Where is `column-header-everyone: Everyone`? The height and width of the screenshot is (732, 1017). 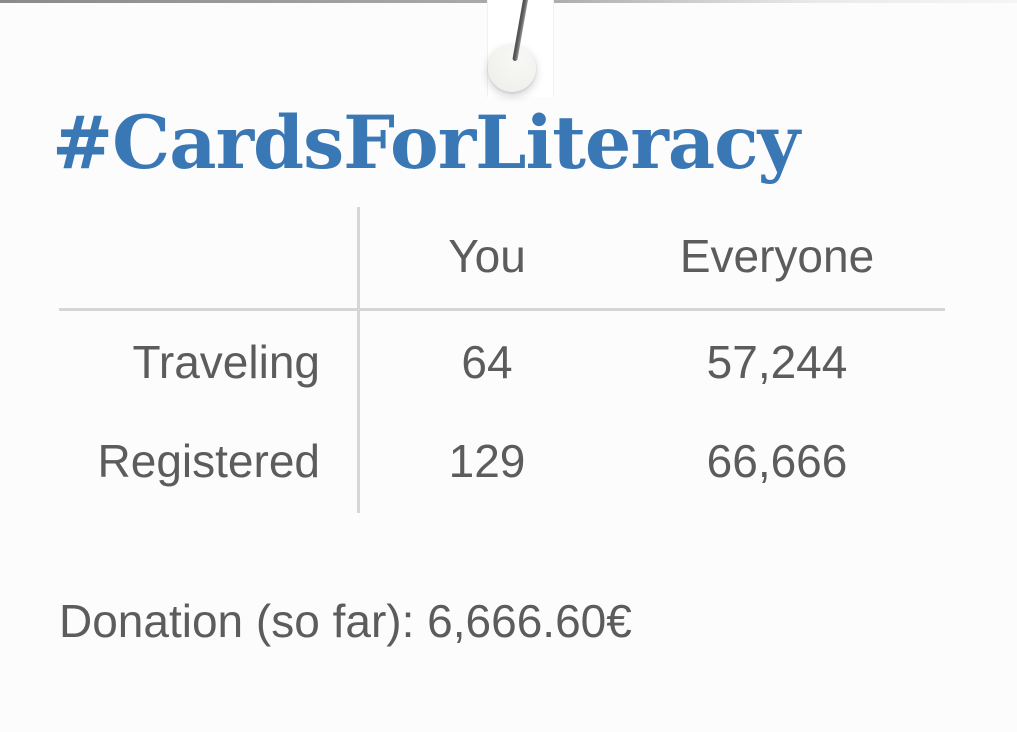 column-header-everyone: Everyone is located at coordinates (777, 256).